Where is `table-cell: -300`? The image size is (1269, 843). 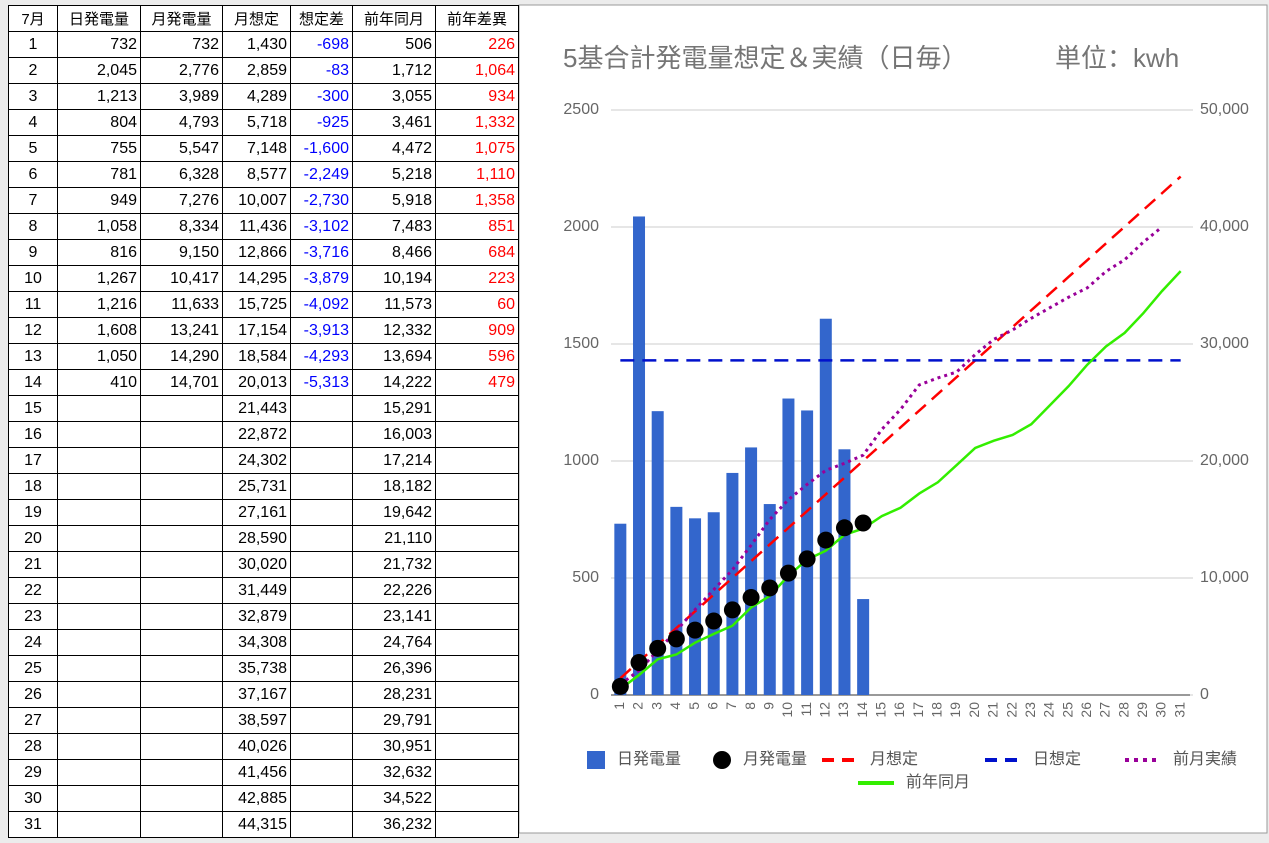 table-cell: -300 is located at coordinates (321, 96).